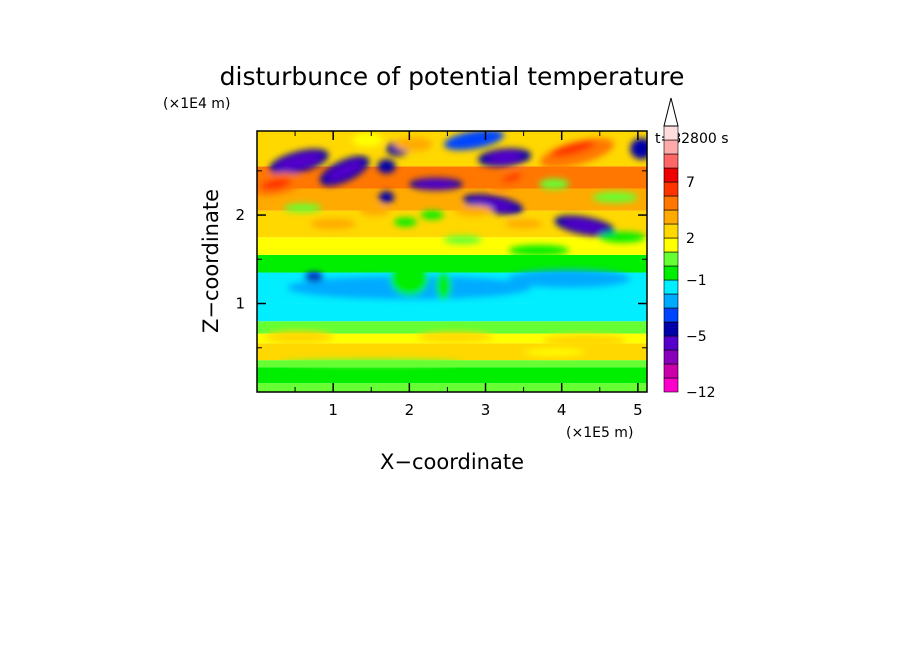 The width and height of the screenshot is (904, 654). I want to click on colorbar-label: 2, so click(690, 239).